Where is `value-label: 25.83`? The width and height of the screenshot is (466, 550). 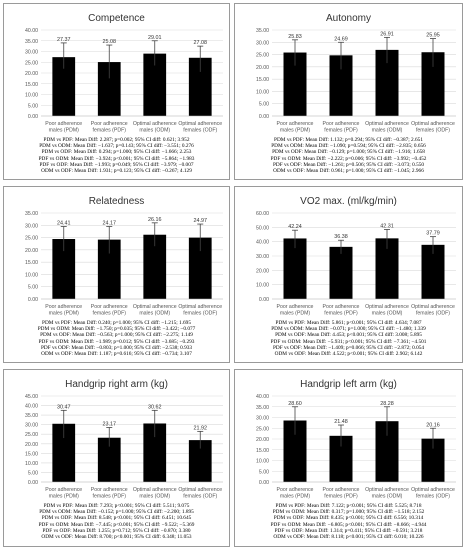
value-label: 25.83 is located at coordinates (295, 37).